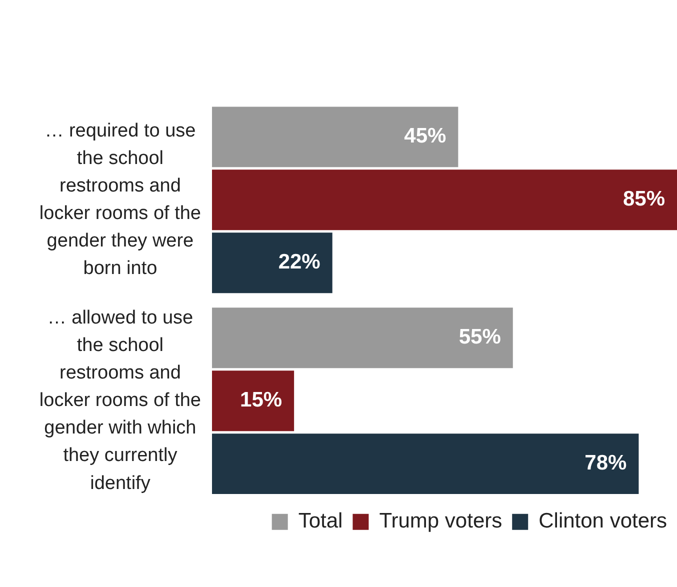 This screenshot has height=587, width=677. What do you see at coordinates (120, 200) in the screenshot?
I see `y-tick-label: … required to use the school restrooms and locker rooms of the gender they were born into` at bounding box center [120, 200].